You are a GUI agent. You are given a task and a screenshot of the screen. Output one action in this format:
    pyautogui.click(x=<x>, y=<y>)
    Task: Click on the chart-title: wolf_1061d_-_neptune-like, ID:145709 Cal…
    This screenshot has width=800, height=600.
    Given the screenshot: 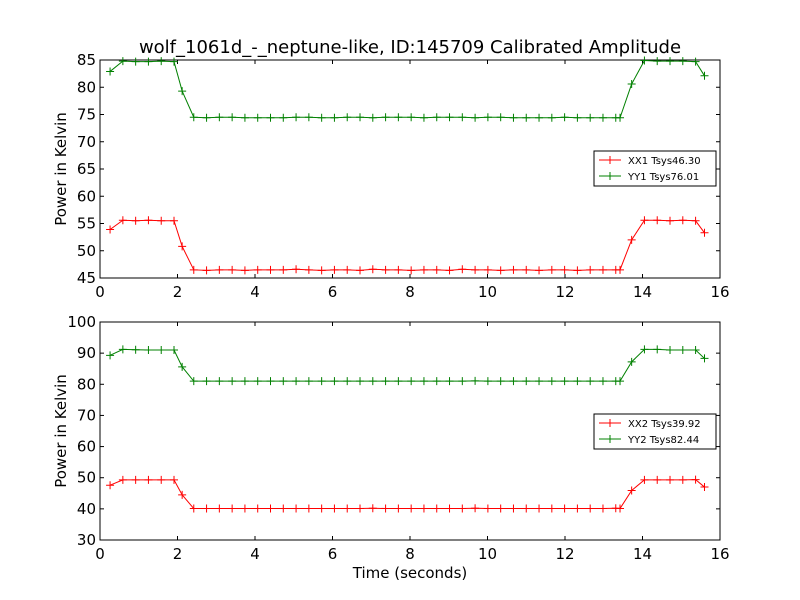 What is the action you would take?
    pyautogui.click(x=410, y=47)
    